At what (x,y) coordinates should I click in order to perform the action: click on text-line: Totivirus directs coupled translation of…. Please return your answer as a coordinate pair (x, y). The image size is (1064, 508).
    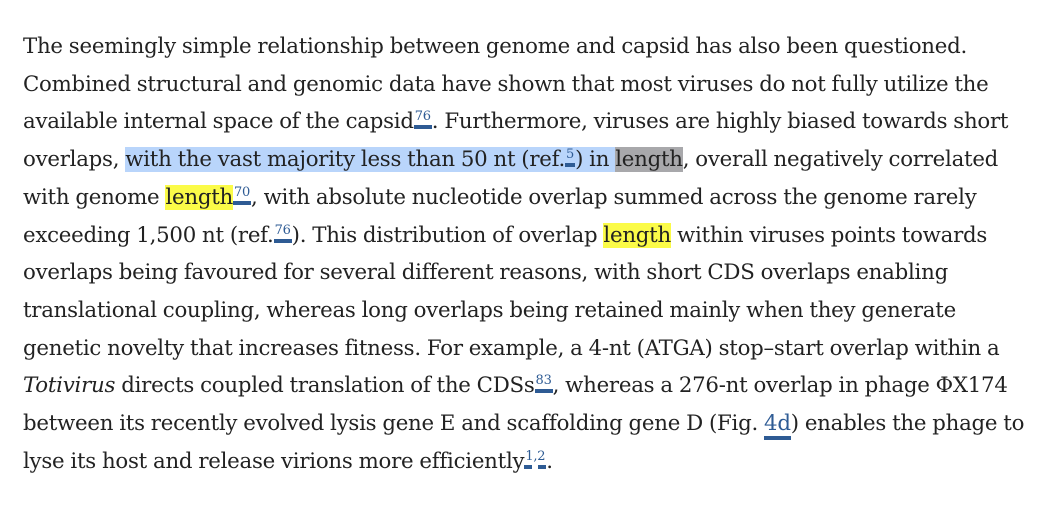
    Looking at the image, I should click on (533, 386).